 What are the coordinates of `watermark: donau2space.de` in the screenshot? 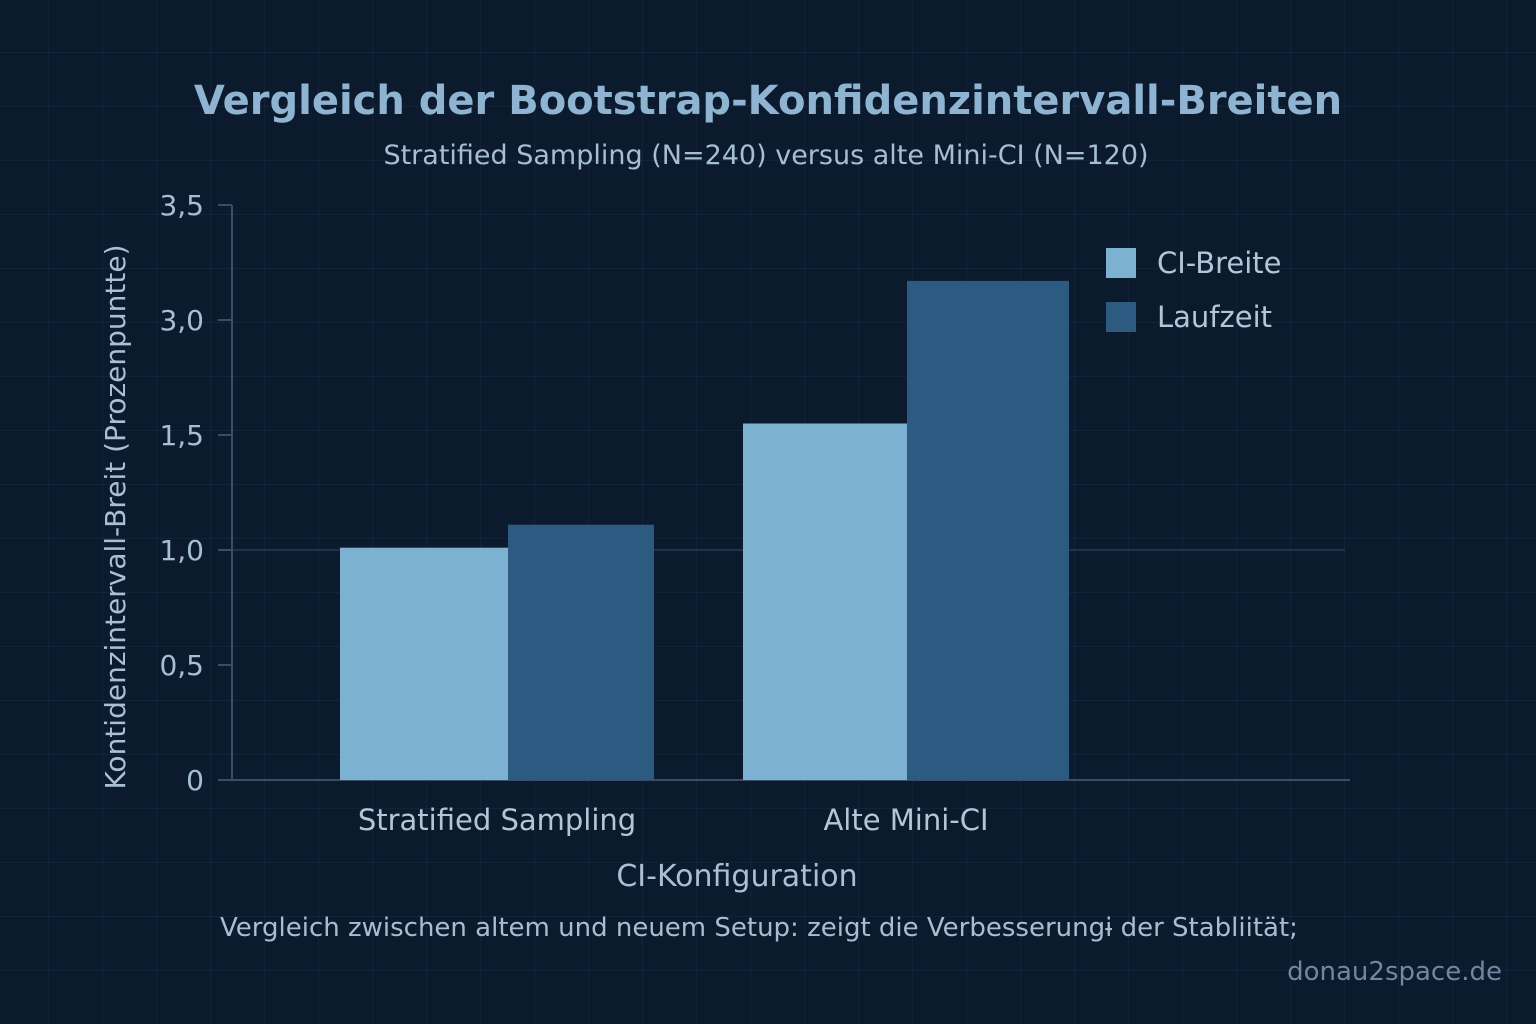 It's located at (1394, 972).